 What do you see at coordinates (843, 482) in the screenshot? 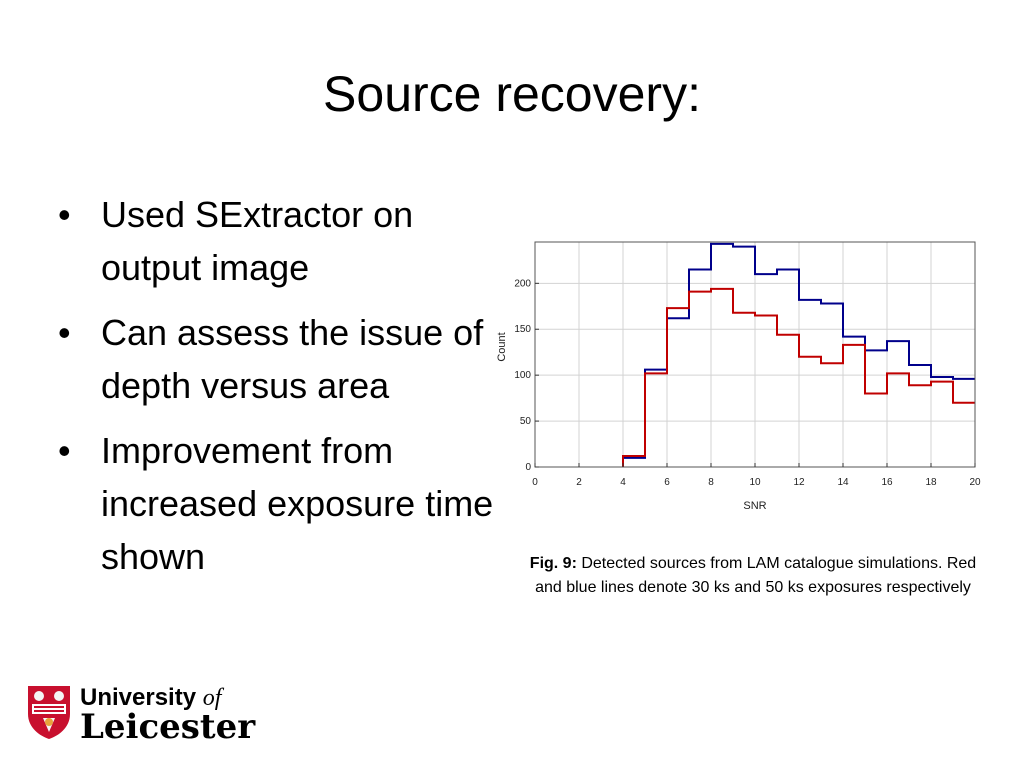
I see `x-tick-label: 14` at bounding box center [843, 482].